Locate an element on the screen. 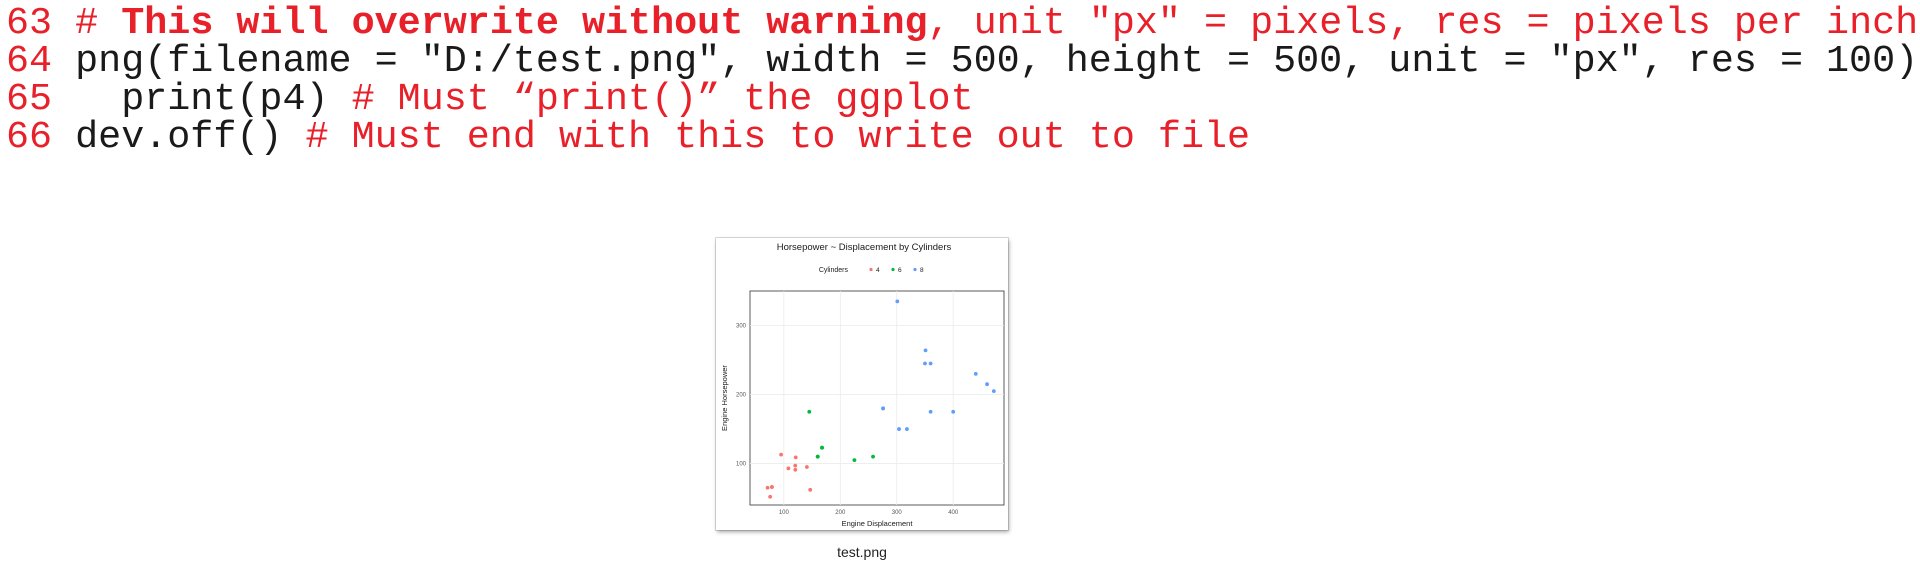 This screenshot has width=1920, height=566. line-number: 63 is located at coordinates (29, 23).